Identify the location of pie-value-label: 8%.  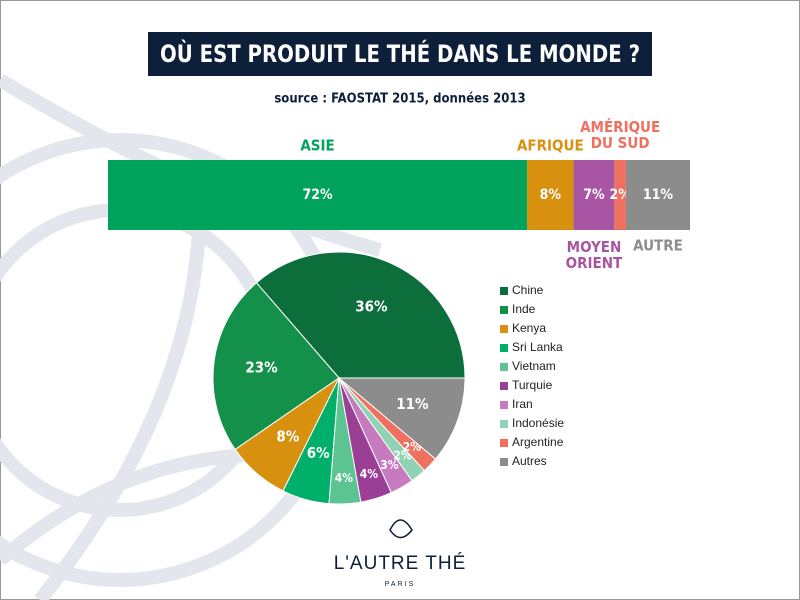
(287, 437).